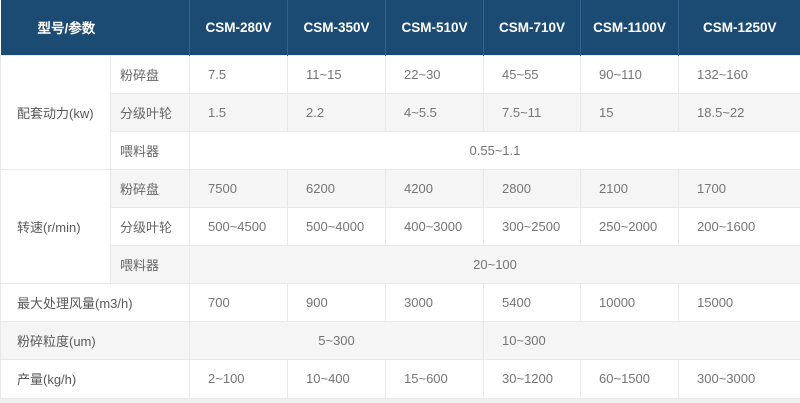 This screenshot has height=403, width=800. I want to click on cell: 3000, so click(435, 302).